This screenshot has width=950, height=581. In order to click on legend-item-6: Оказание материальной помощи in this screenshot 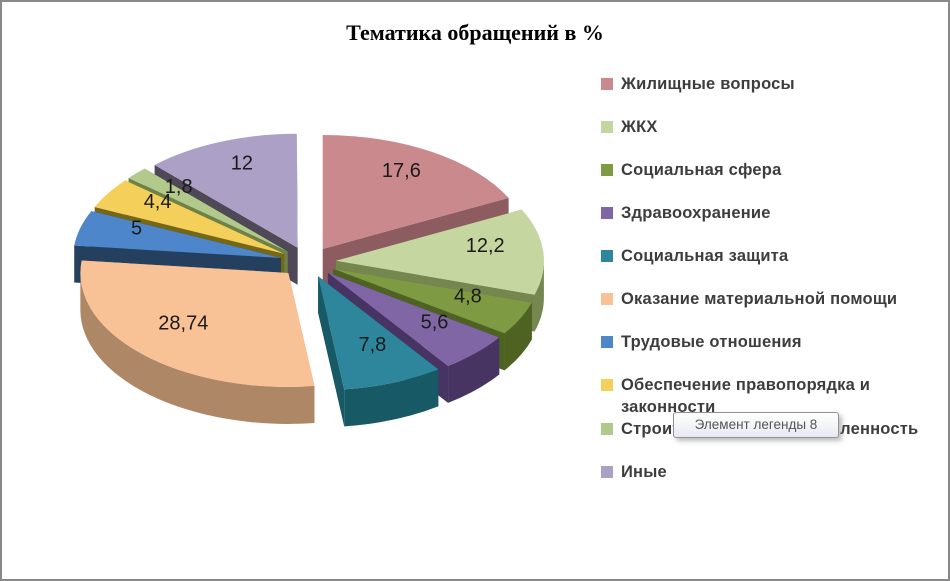, I will do `click(768, 299)`.